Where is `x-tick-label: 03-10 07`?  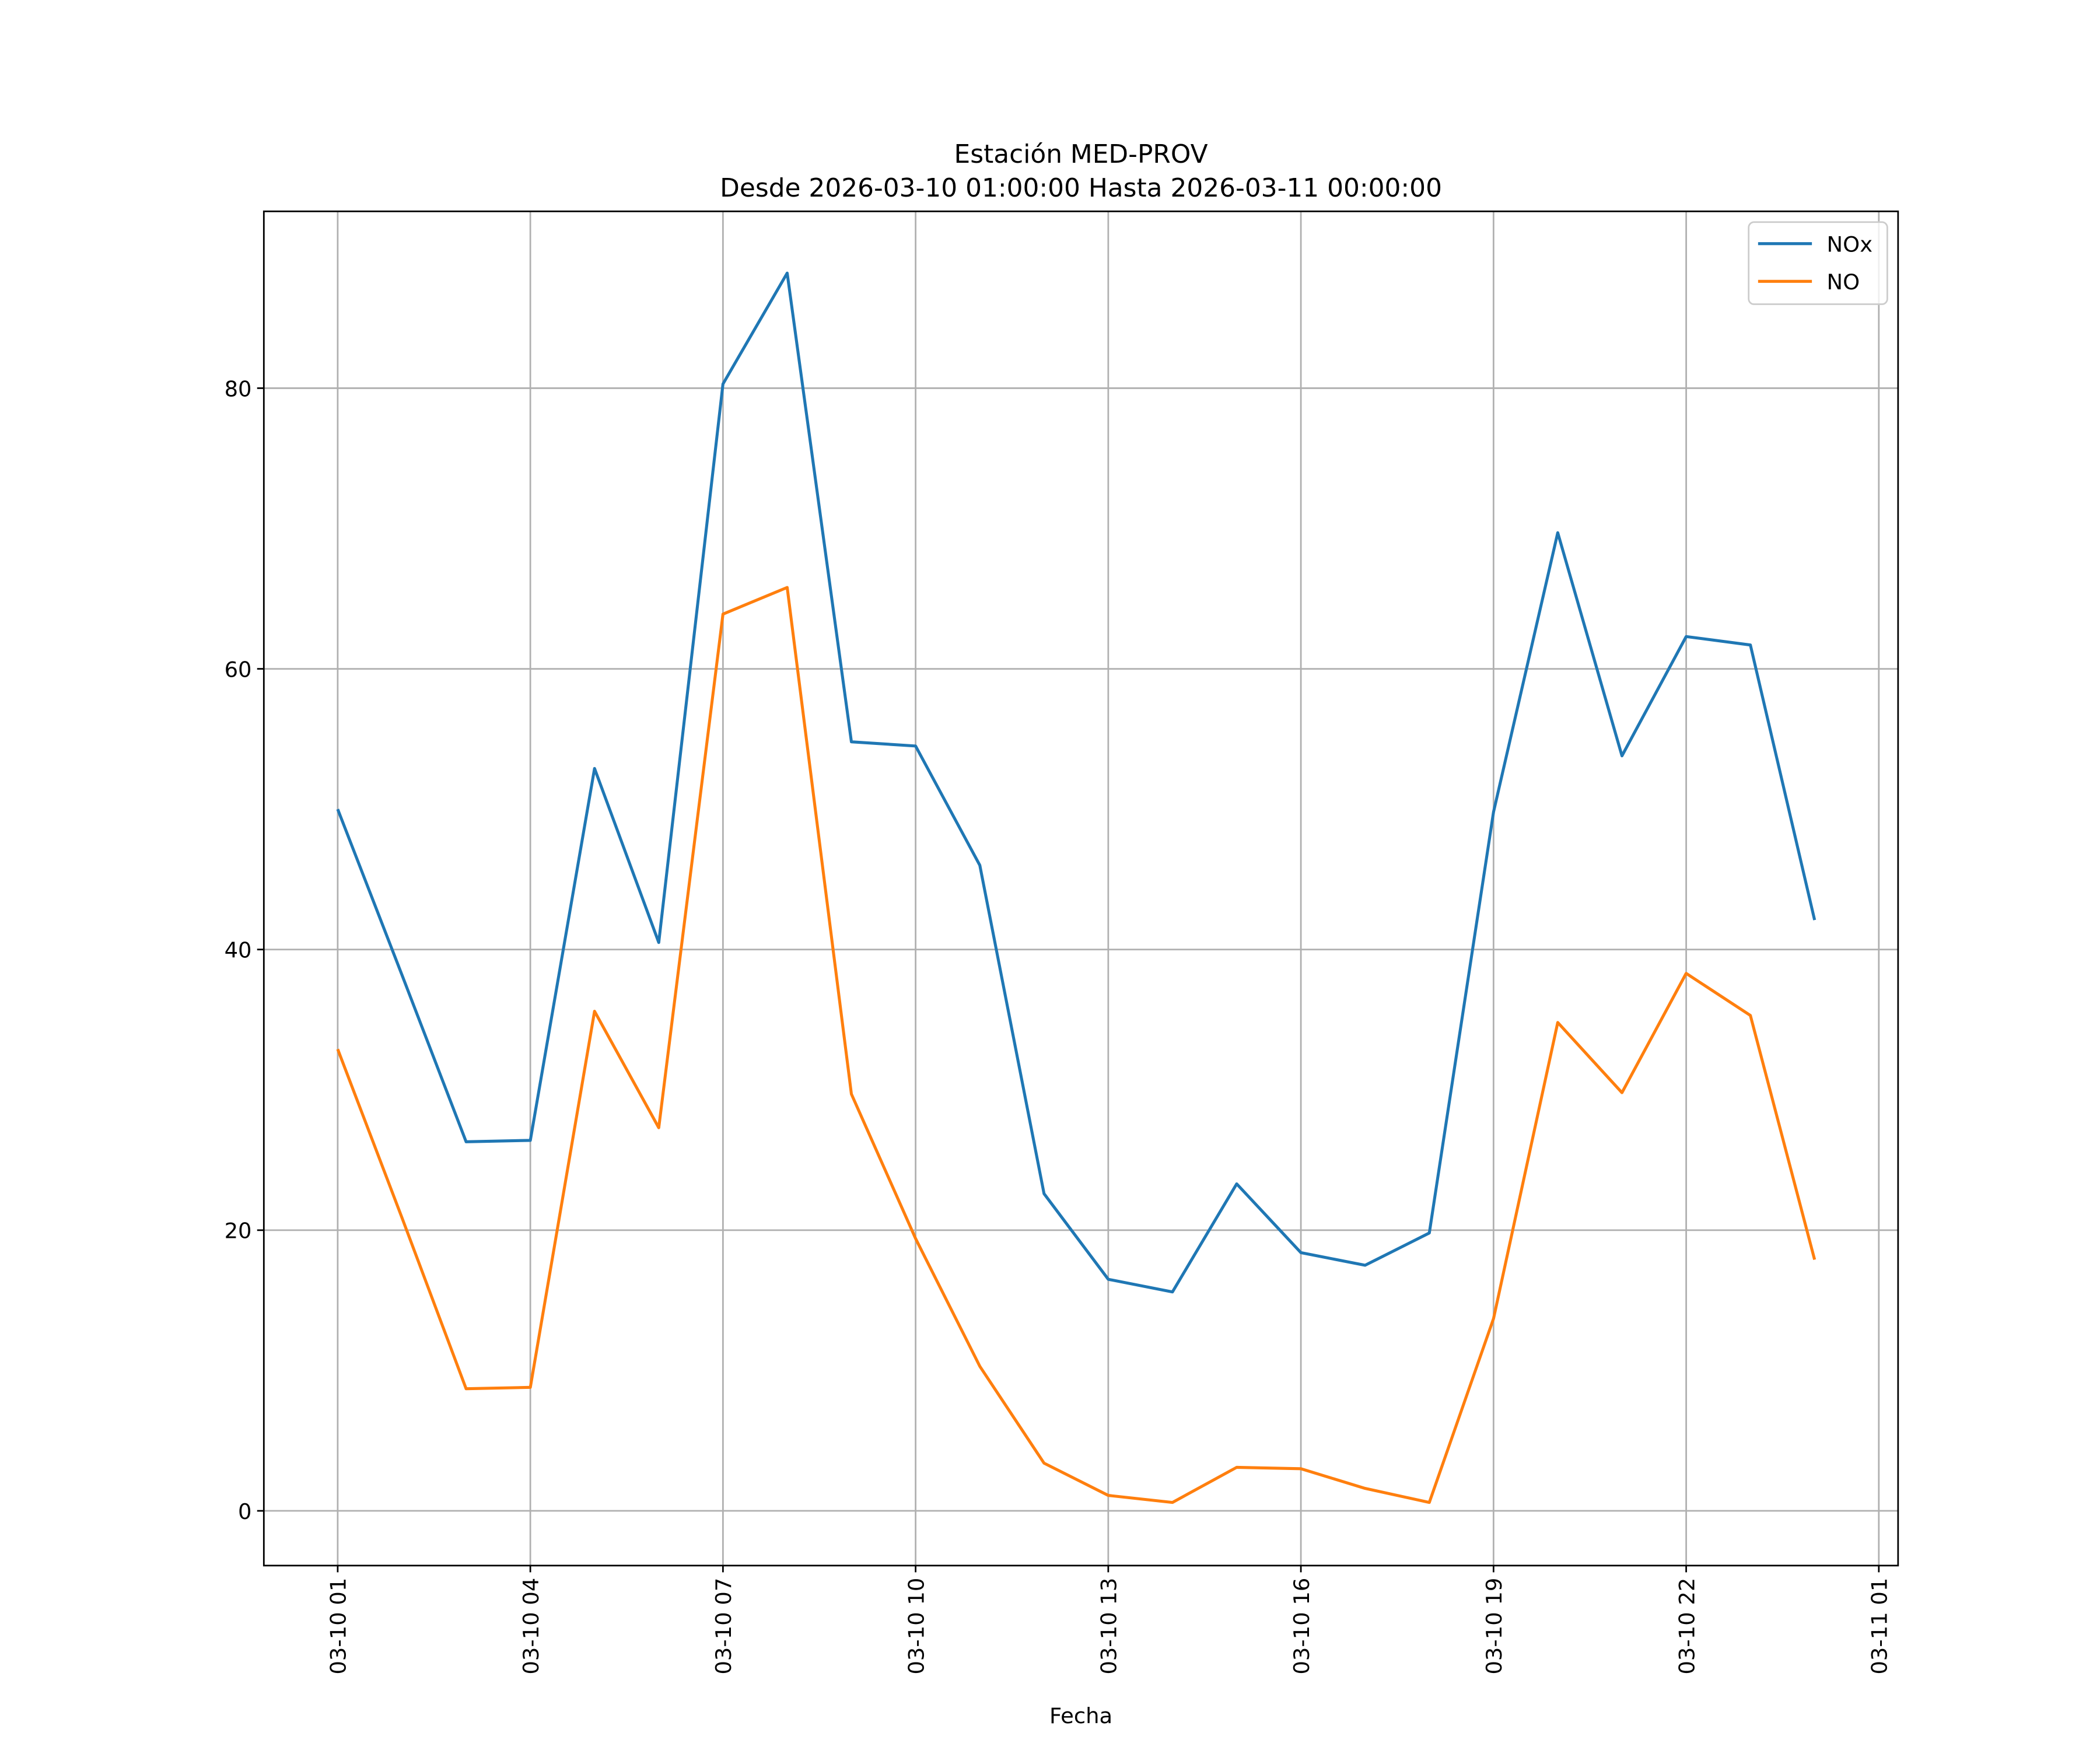 x-tick-label: 03-10 07 is located at coordinates (723, 1626).